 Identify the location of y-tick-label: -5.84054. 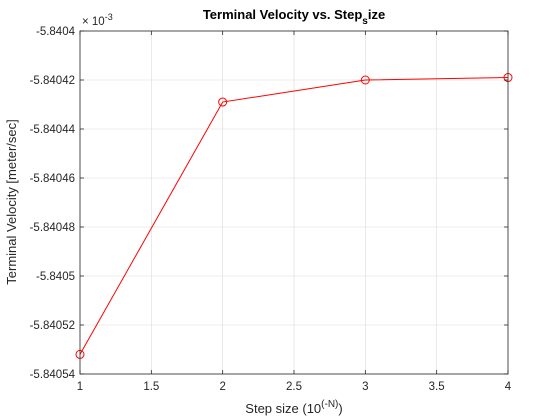
(53, 375).